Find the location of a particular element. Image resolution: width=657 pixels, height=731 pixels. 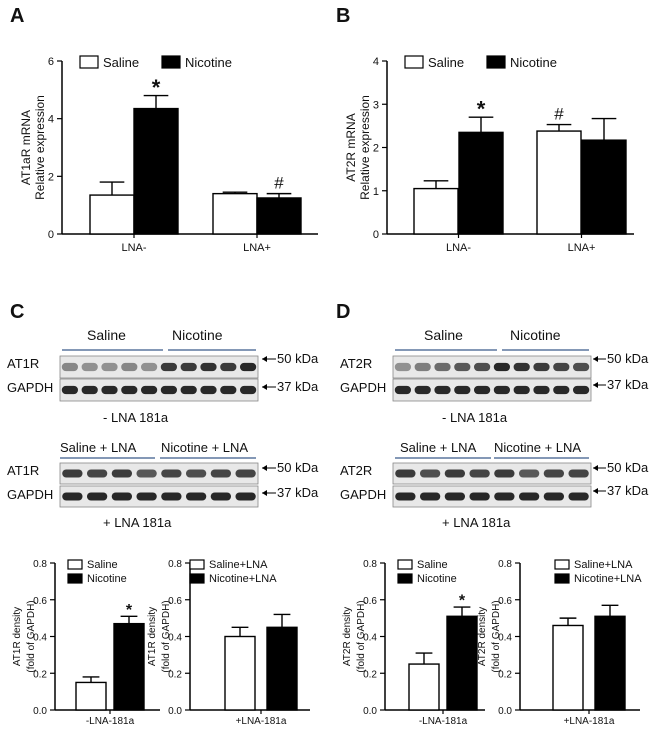

blot-group-label: Nicotine is located at coordinates (535, 335).